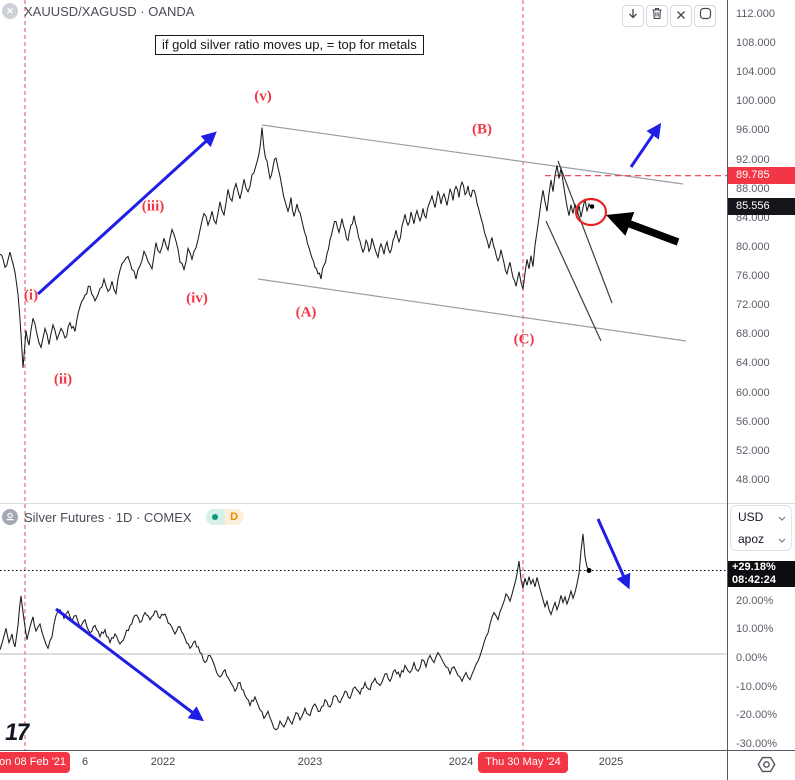  Describe the element at coordinates (753, 276) in the screenshot. I see `price-tick: 76.000` at that location.